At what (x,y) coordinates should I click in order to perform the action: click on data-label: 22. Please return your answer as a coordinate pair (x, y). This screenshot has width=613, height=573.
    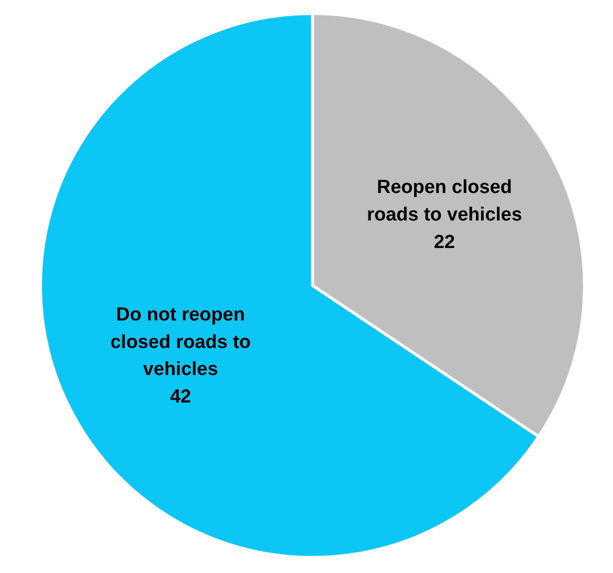
    Looking at the image, I should click on (445, 242).